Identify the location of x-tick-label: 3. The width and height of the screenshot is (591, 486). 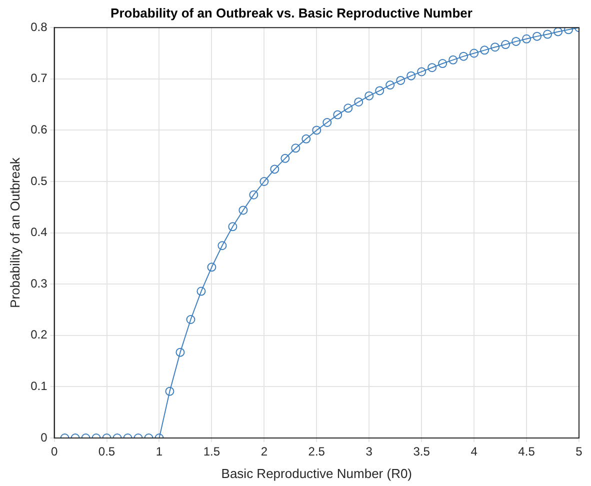
(369, 451).